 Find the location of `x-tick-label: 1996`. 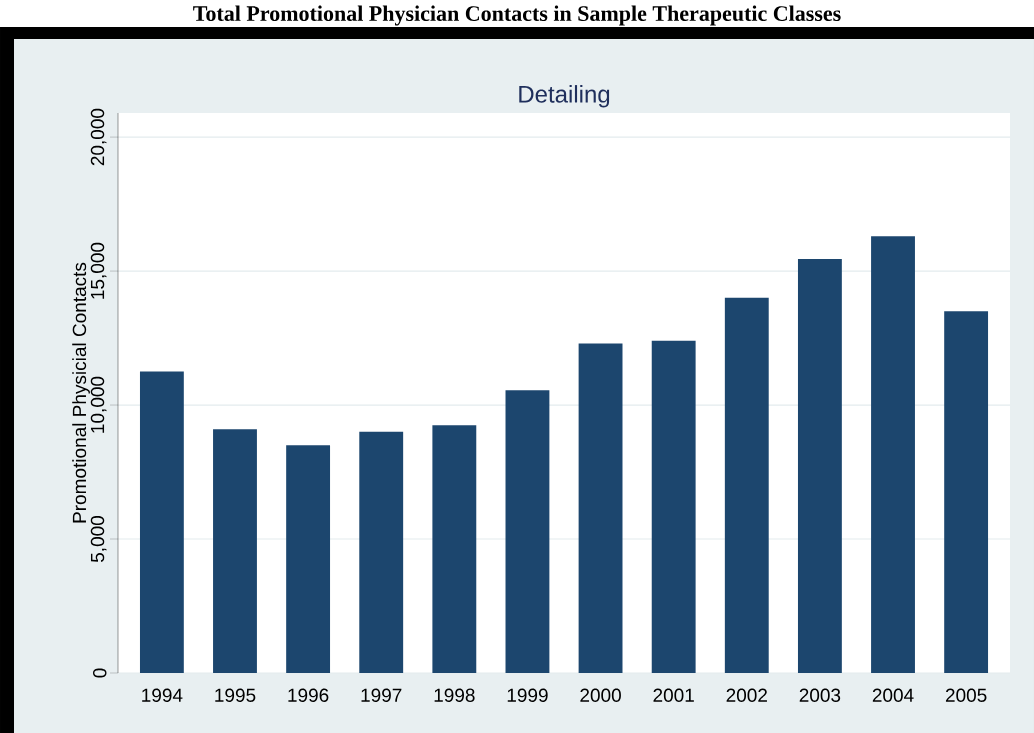

x-tick-label: 1996 is located at coordinates (308, 695).